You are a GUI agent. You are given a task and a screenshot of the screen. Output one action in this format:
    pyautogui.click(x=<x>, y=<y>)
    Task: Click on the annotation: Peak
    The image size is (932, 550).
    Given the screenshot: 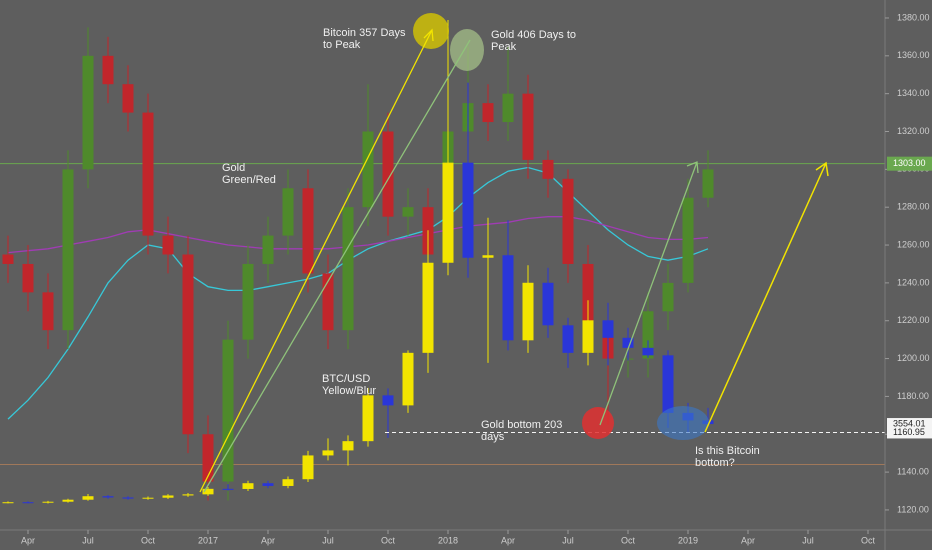 What is the action you would take?
    pyautogui.click(x=504, y=47)
    